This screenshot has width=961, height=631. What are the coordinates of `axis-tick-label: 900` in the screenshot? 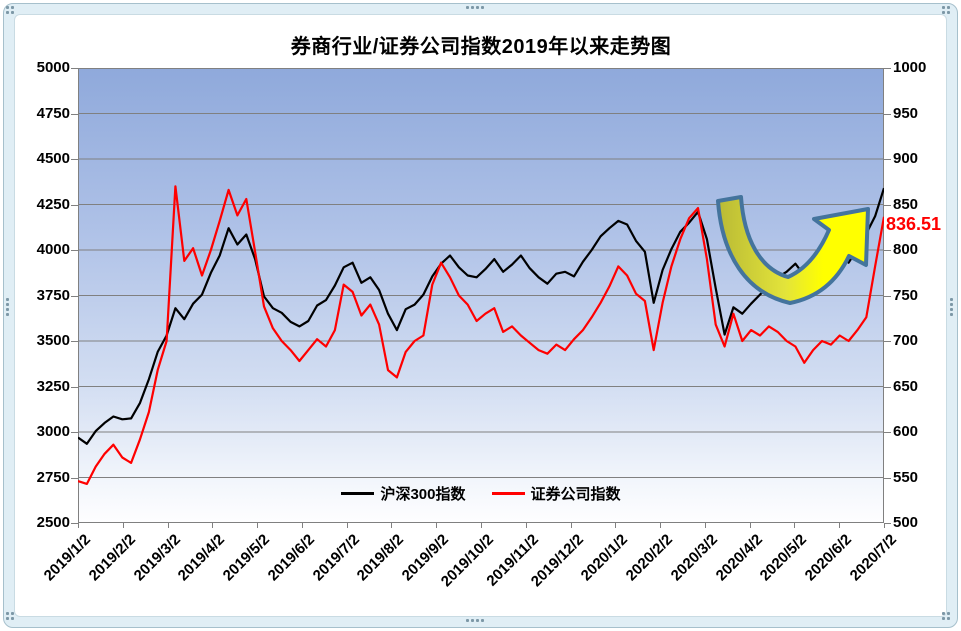 It's located at (906, 158).